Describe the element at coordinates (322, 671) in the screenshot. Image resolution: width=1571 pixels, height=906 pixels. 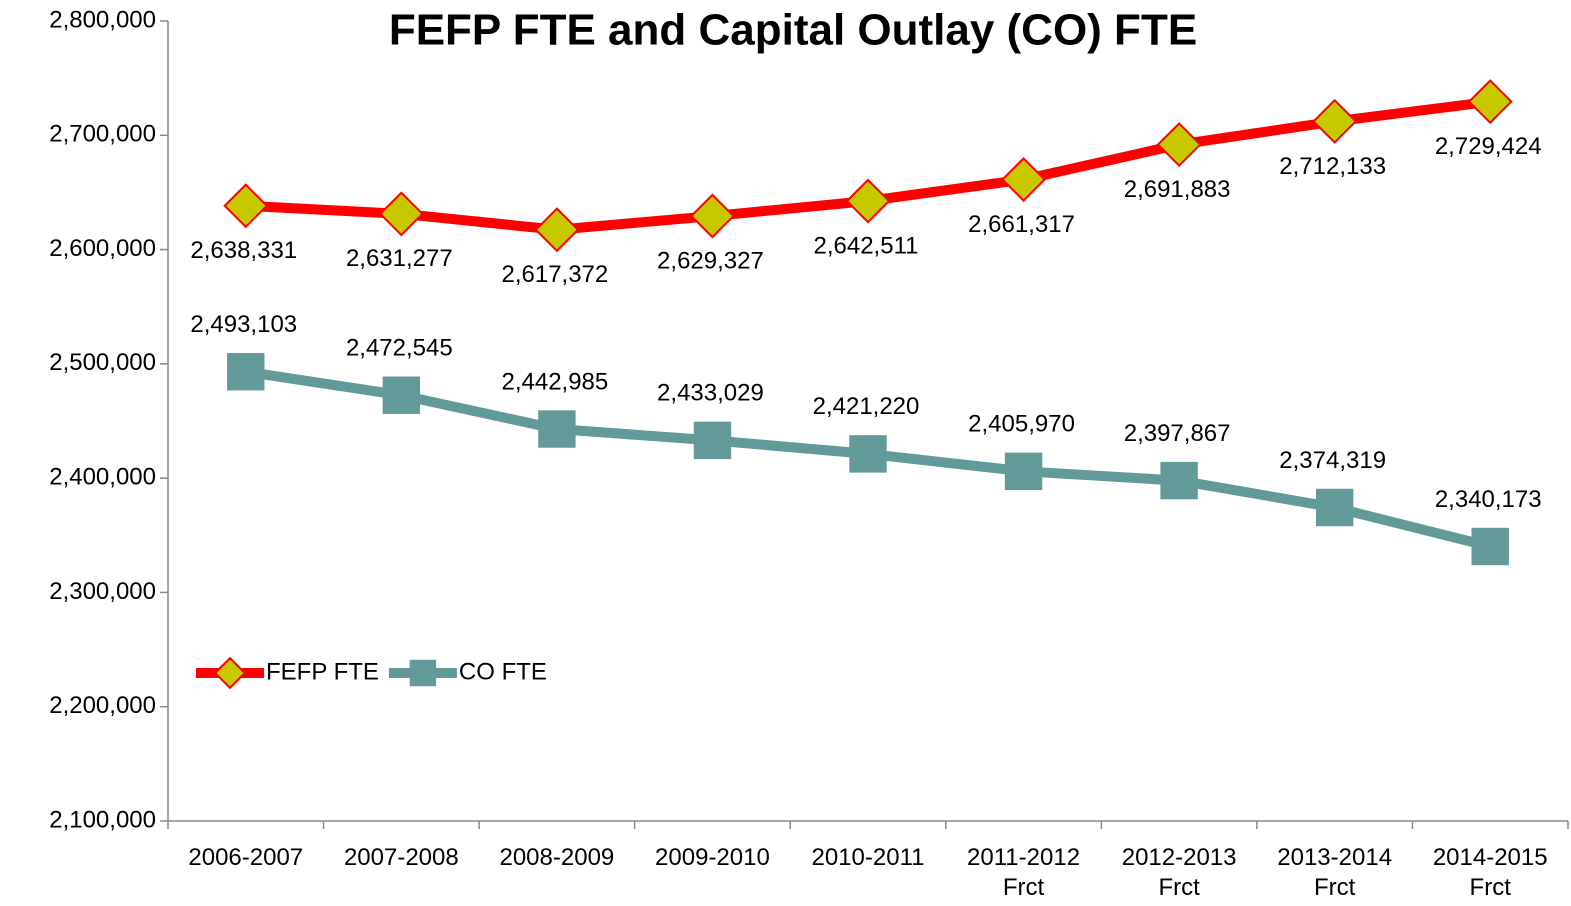
I see `legend-label: FEFP FTE` at that location.